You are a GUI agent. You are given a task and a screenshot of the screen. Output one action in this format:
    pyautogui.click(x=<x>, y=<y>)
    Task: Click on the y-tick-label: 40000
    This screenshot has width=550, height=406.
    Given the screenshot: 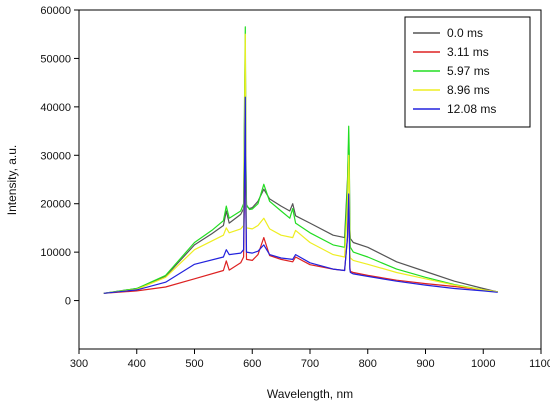 What is the action you would take?
    pyautogui.click(x=55, y=108)
    